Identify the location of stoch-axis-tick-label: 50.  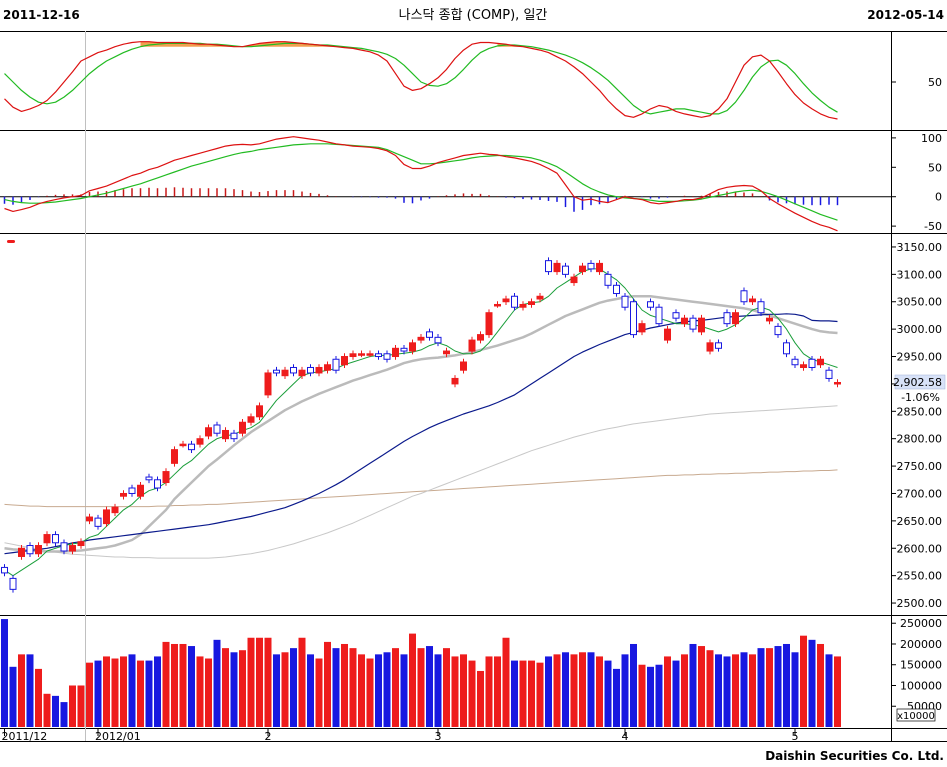
(935, 82).